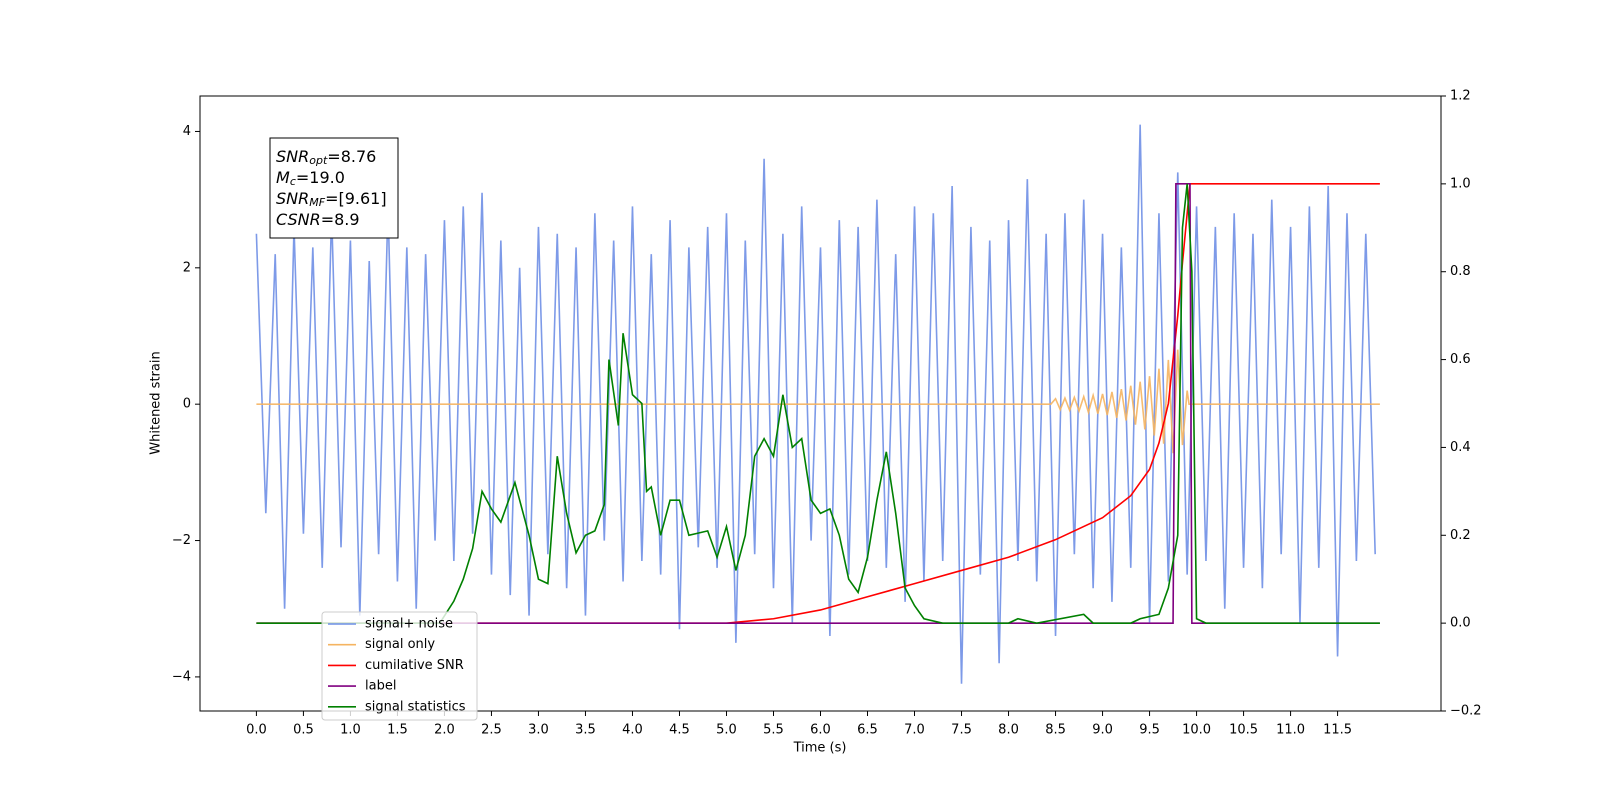 This screenshot has width=1600, height=800. Describe the element at coordinates (726, 730) in the screenshot. I see `x-tick-label: 5.0` at that location.